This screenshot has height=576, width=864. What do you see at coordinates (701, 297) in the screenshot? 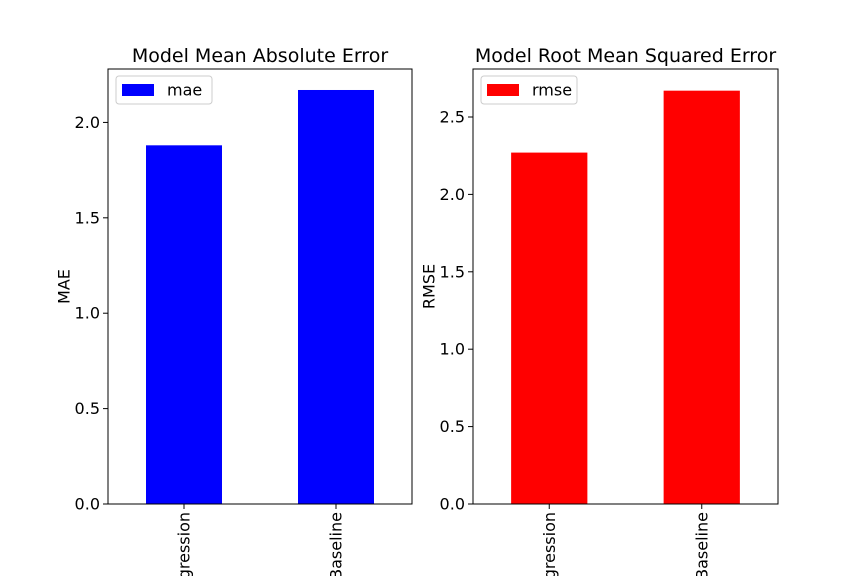
I see `rmse-bar-baseline` at bounding box center [701, 297].